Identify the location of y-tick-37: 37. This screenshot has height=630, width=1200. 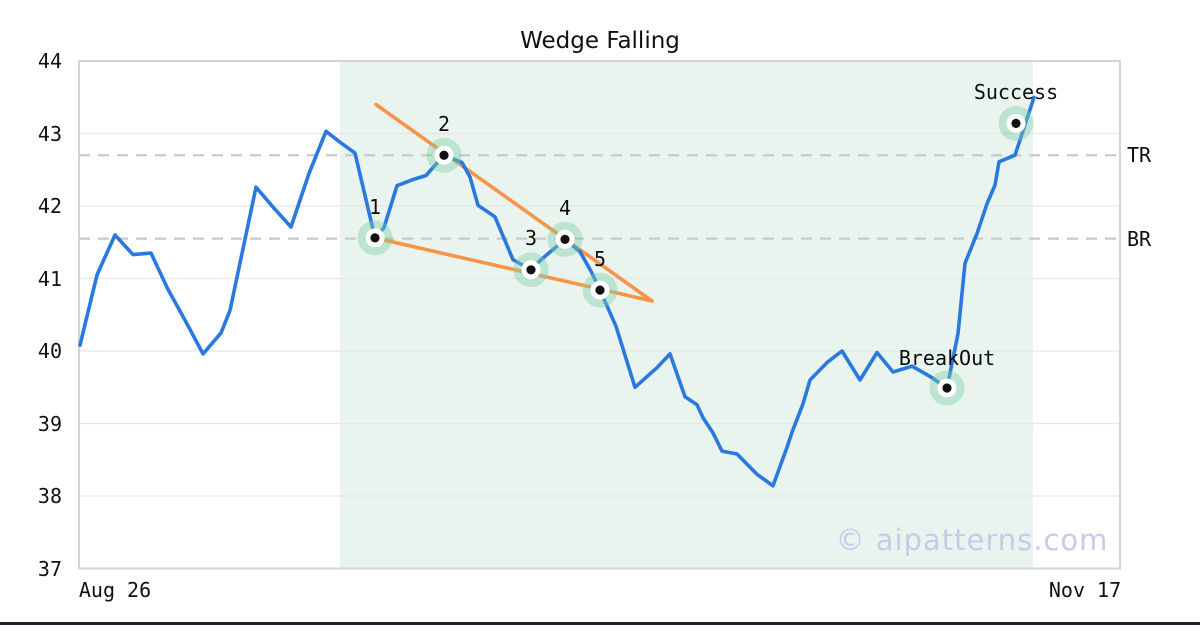
(49, 568).